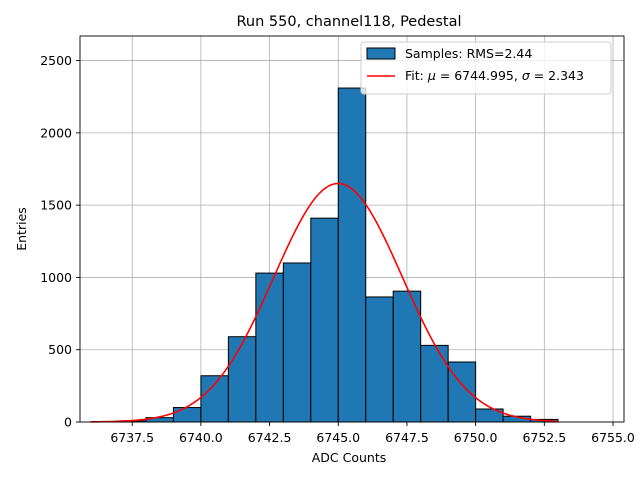  Describe the element at coordinates (21, 229) in the screenshot. I see `y-axis-label: Entries` at that location.